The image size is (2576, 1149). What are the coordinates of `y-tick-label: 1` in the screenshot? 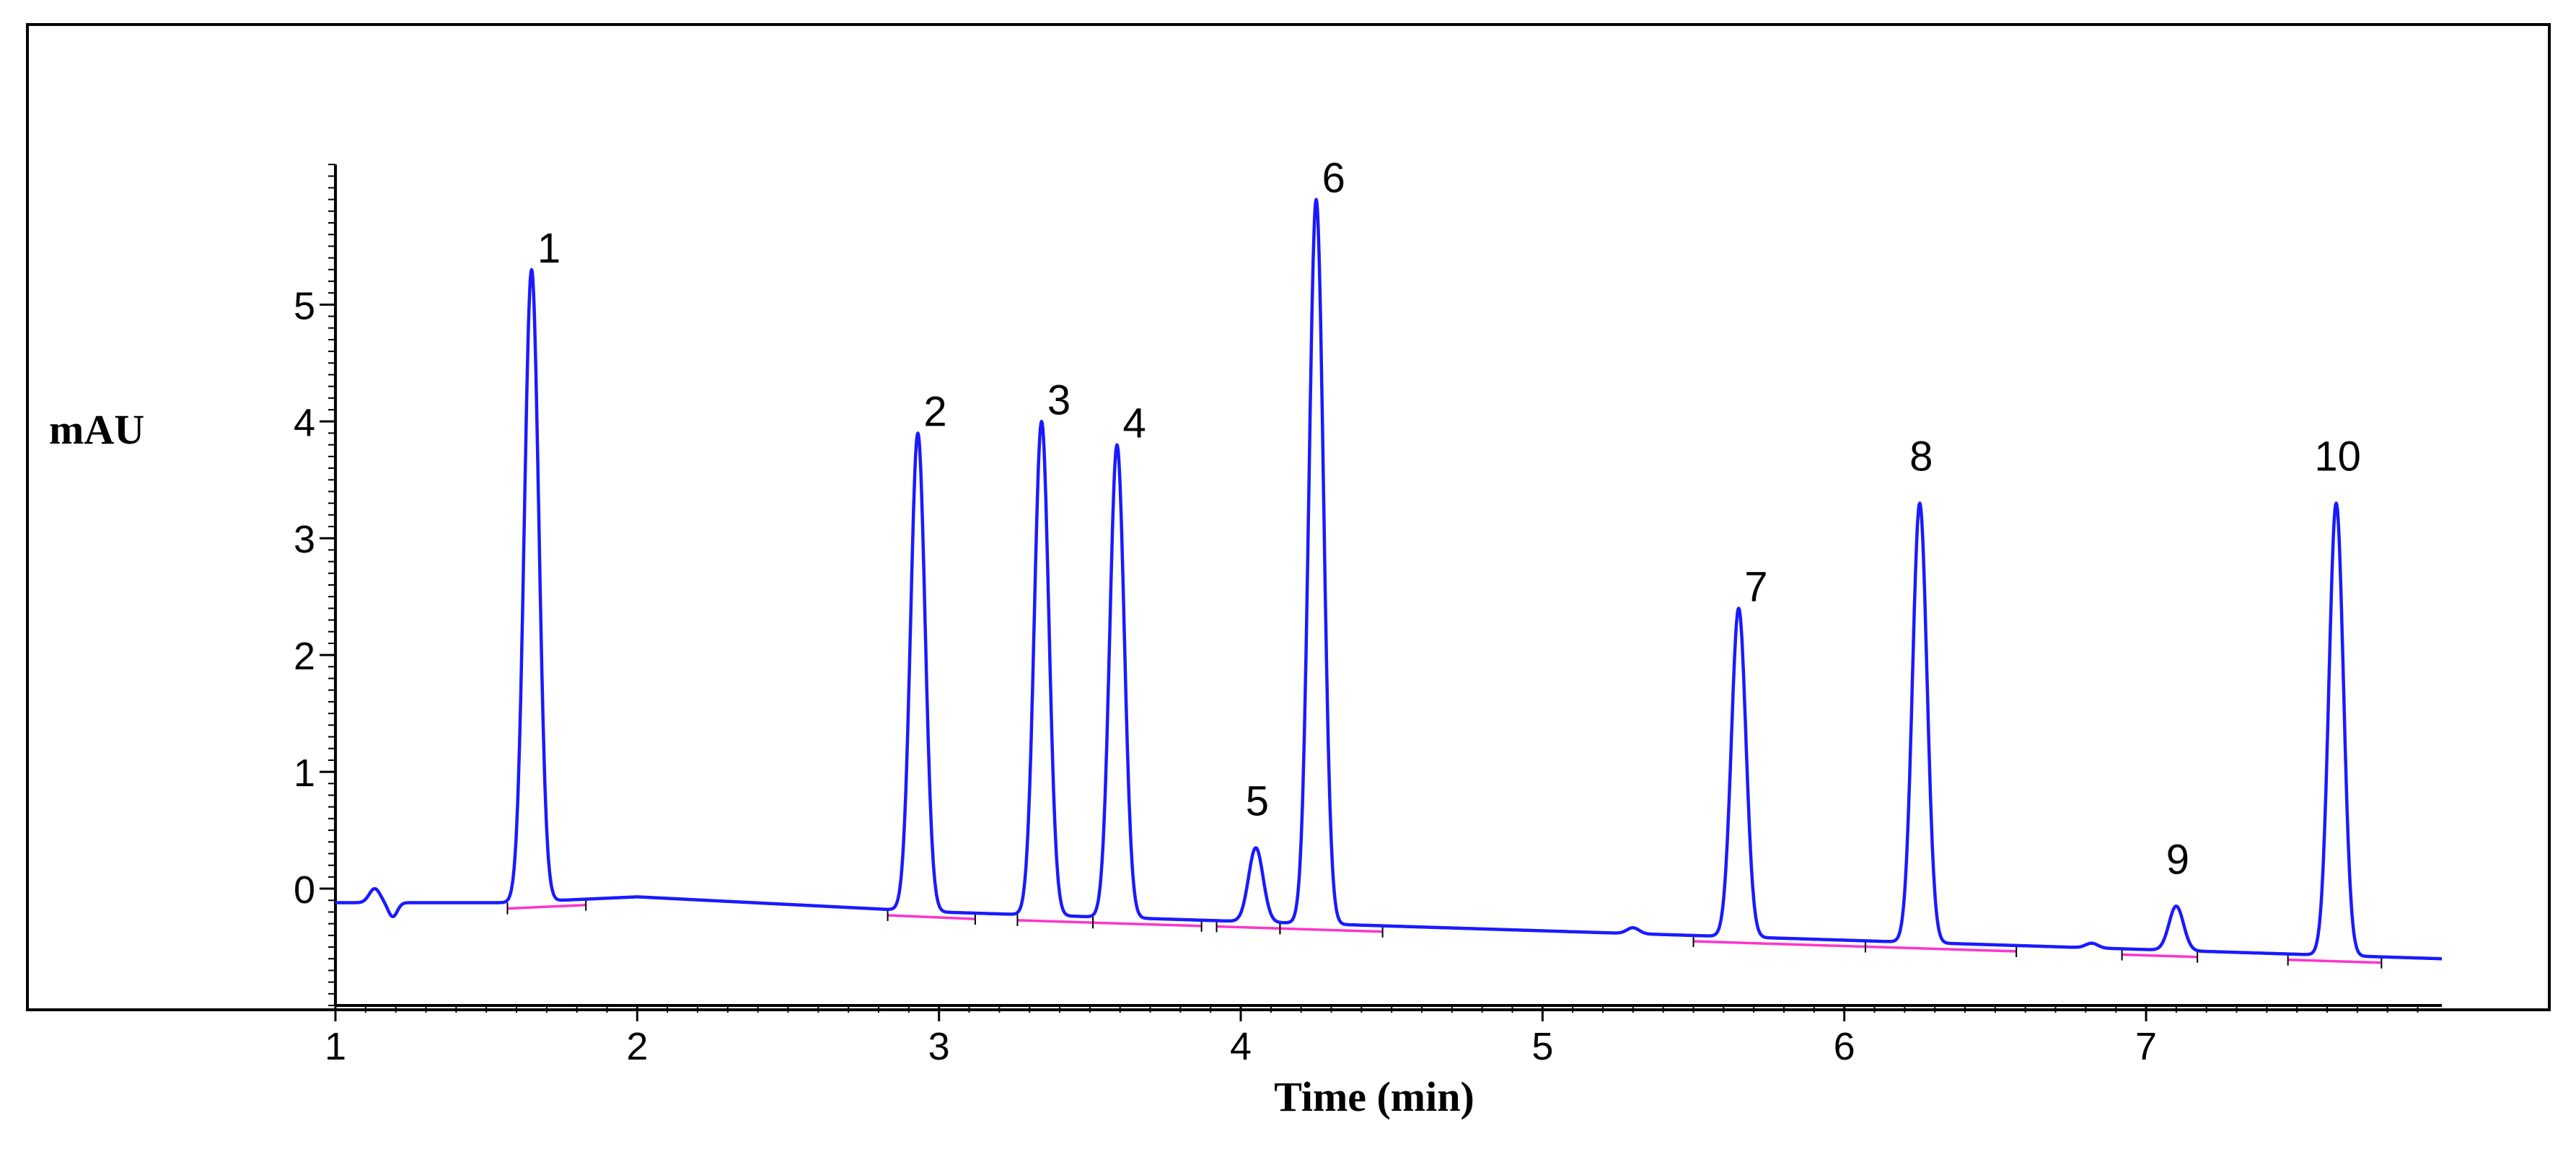 It's located at (304, 773).